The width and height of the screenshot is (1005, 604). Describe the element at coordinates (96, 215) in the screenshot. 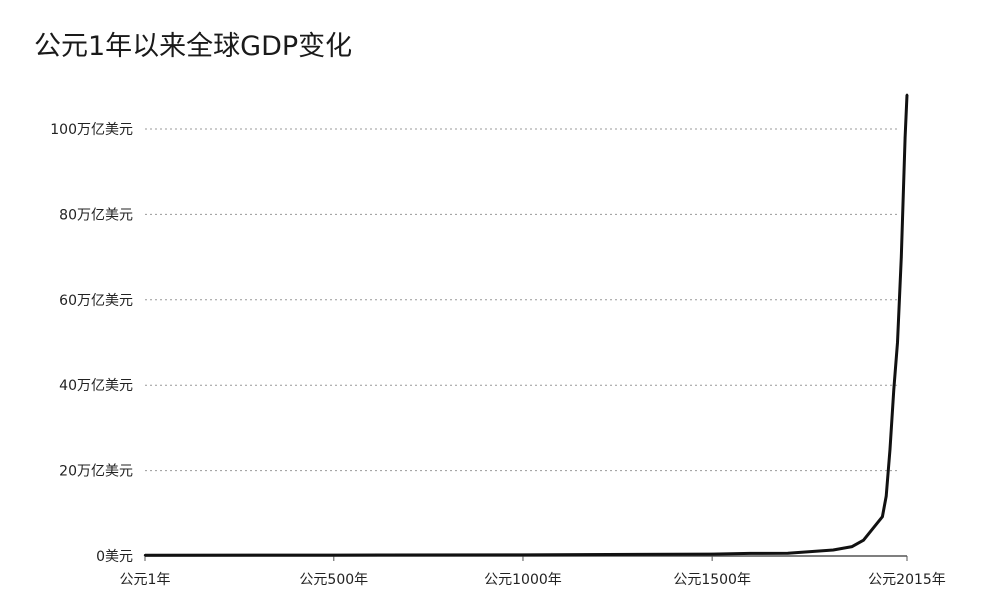

I see `y-tick-label: 80万亿美元` at that location.